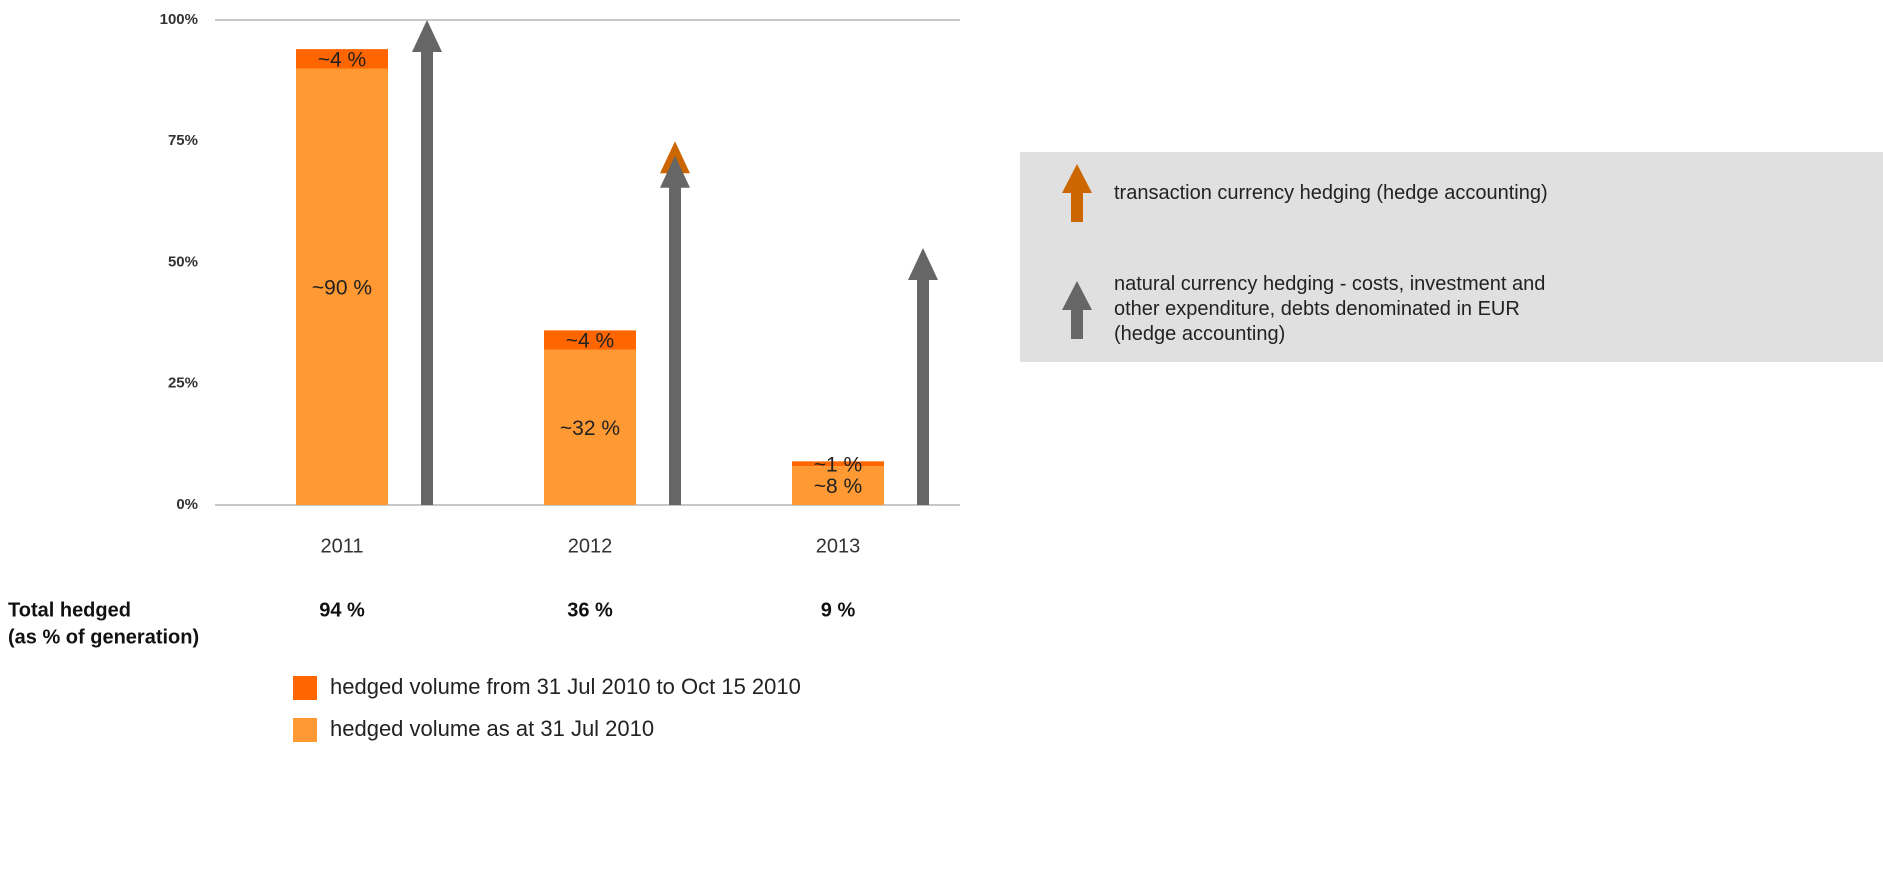 This screenshot has width=1883, height=892. Describe the element at coordinates (103, 637) in the screenshot. I see `total-label: (as % of generation)` at that location.